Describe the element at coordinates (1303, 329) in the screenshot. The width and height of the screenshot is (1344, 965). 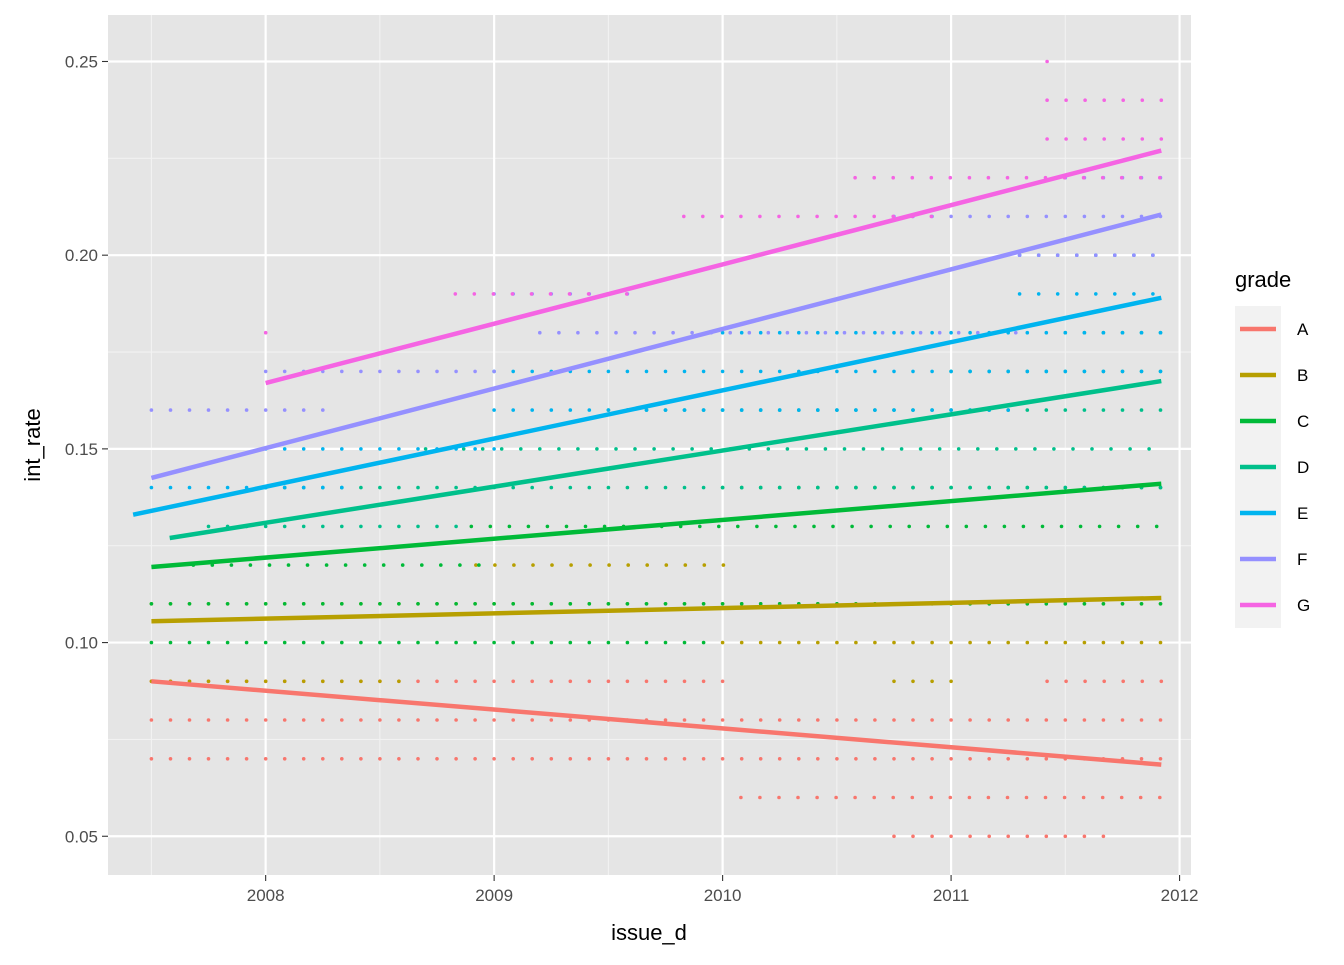
I see `legend-label-A: A` at that location.